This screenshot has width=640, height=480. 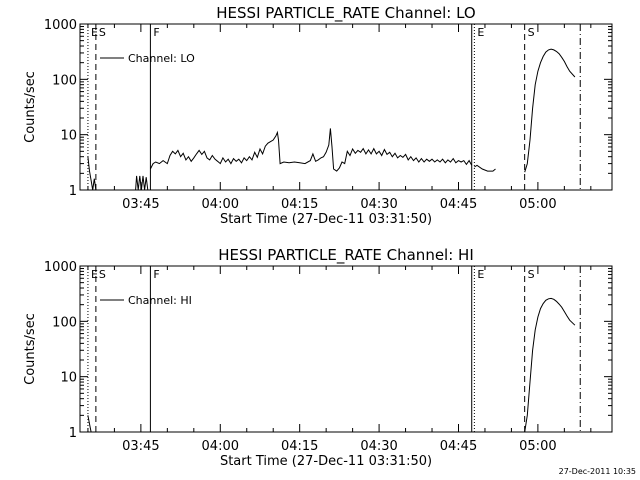 What do you see at coordinates (597, 471) in the screenshot?
I see `footer-timestamp: 27-Dec-2011 10:35` at bounding box center [597, 471].